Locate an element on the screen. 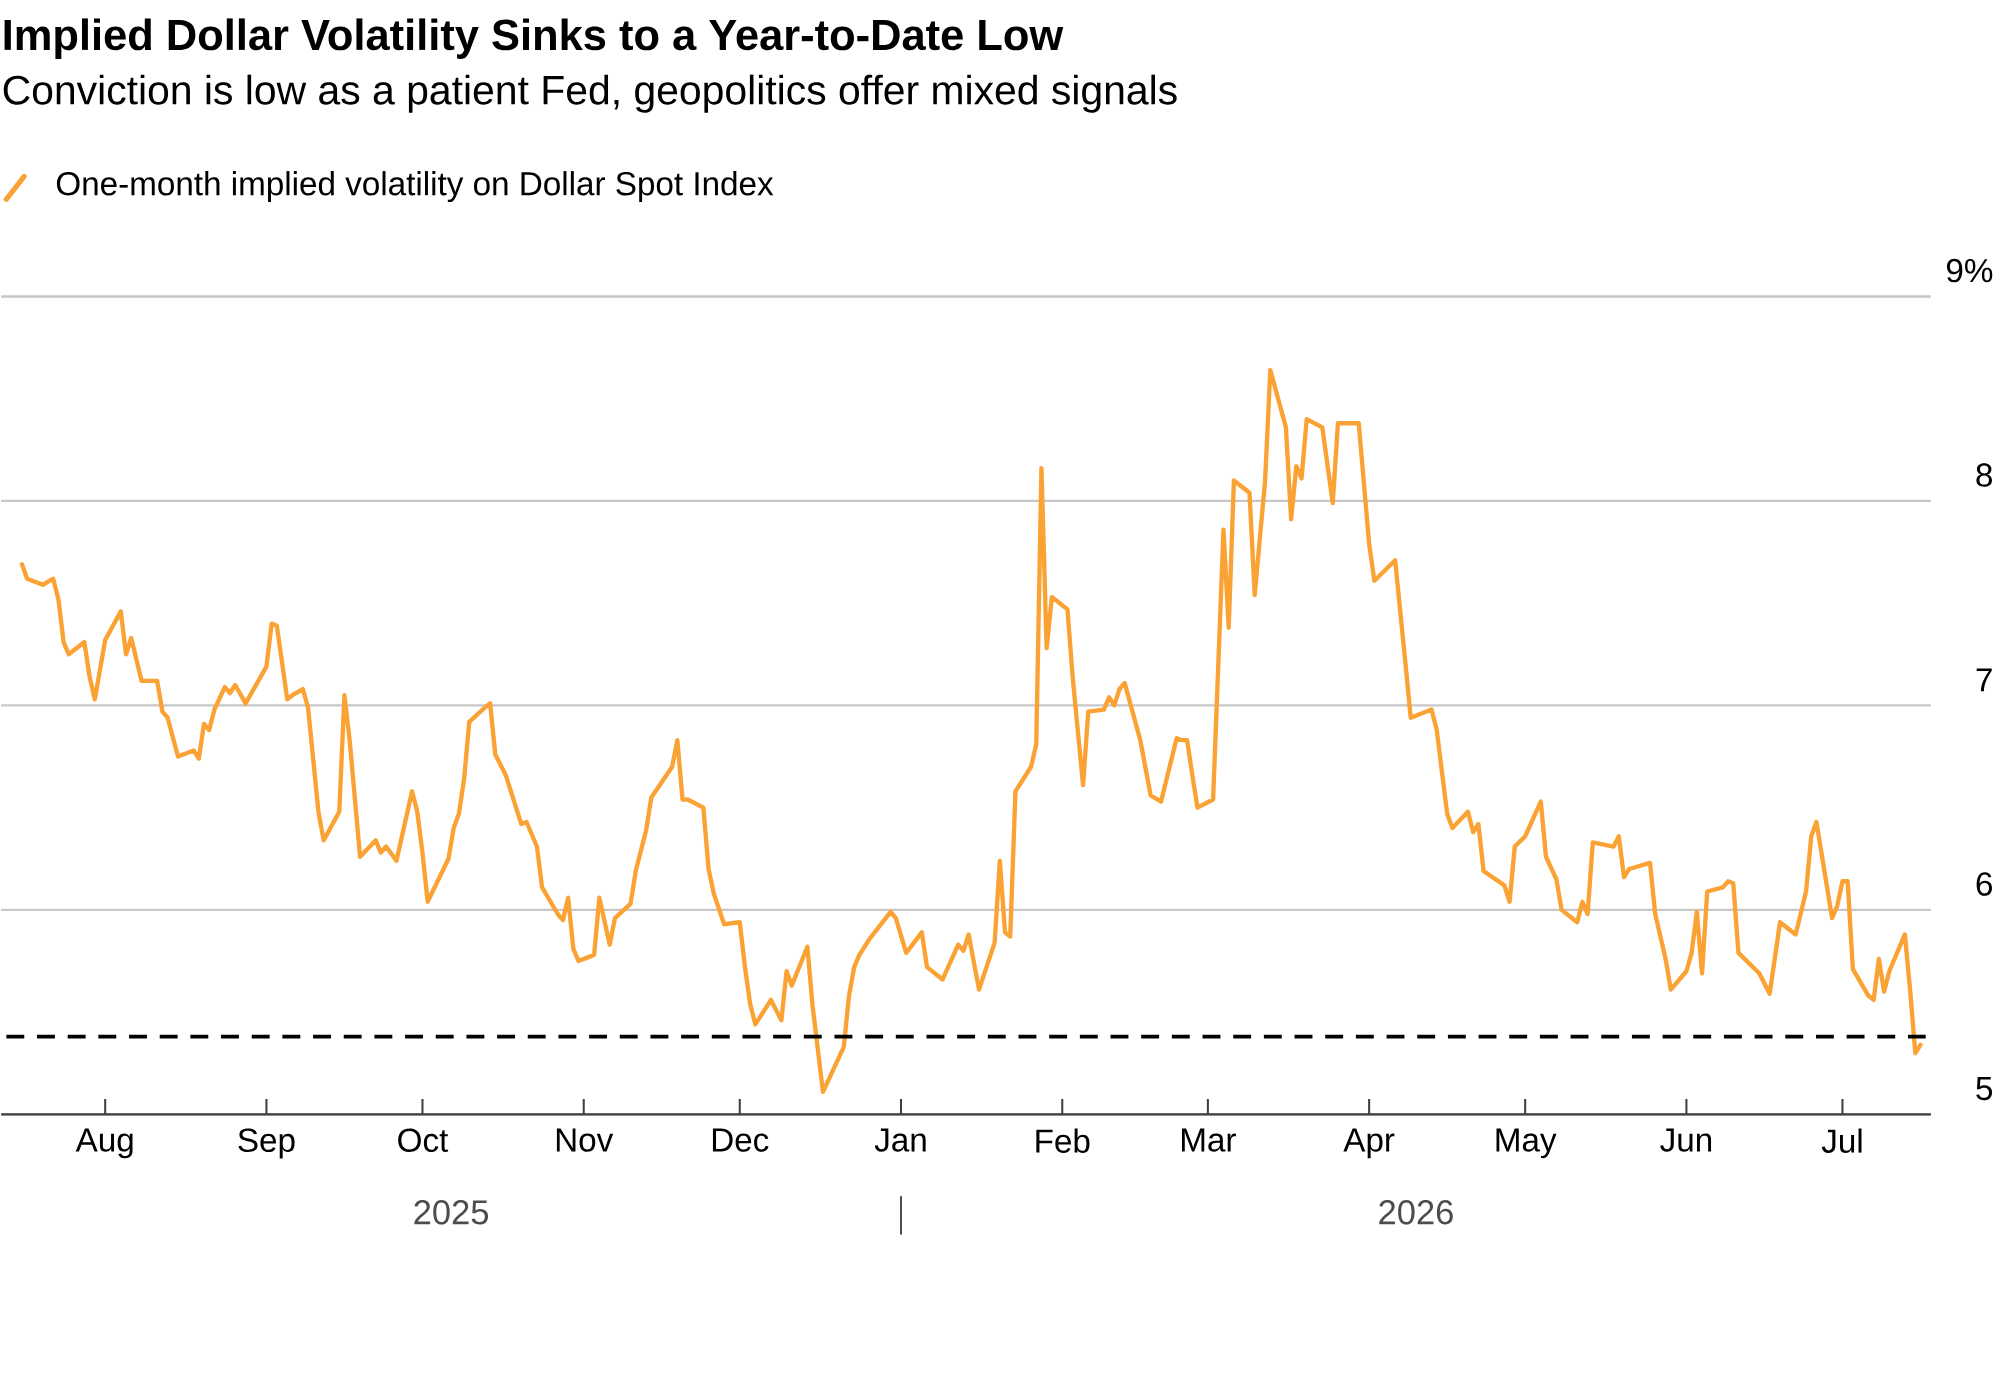 Image resolution: width=2005 pixels, height=1392 pixels. x-tick-label: Mar is located at coordinates (1209, 1140).